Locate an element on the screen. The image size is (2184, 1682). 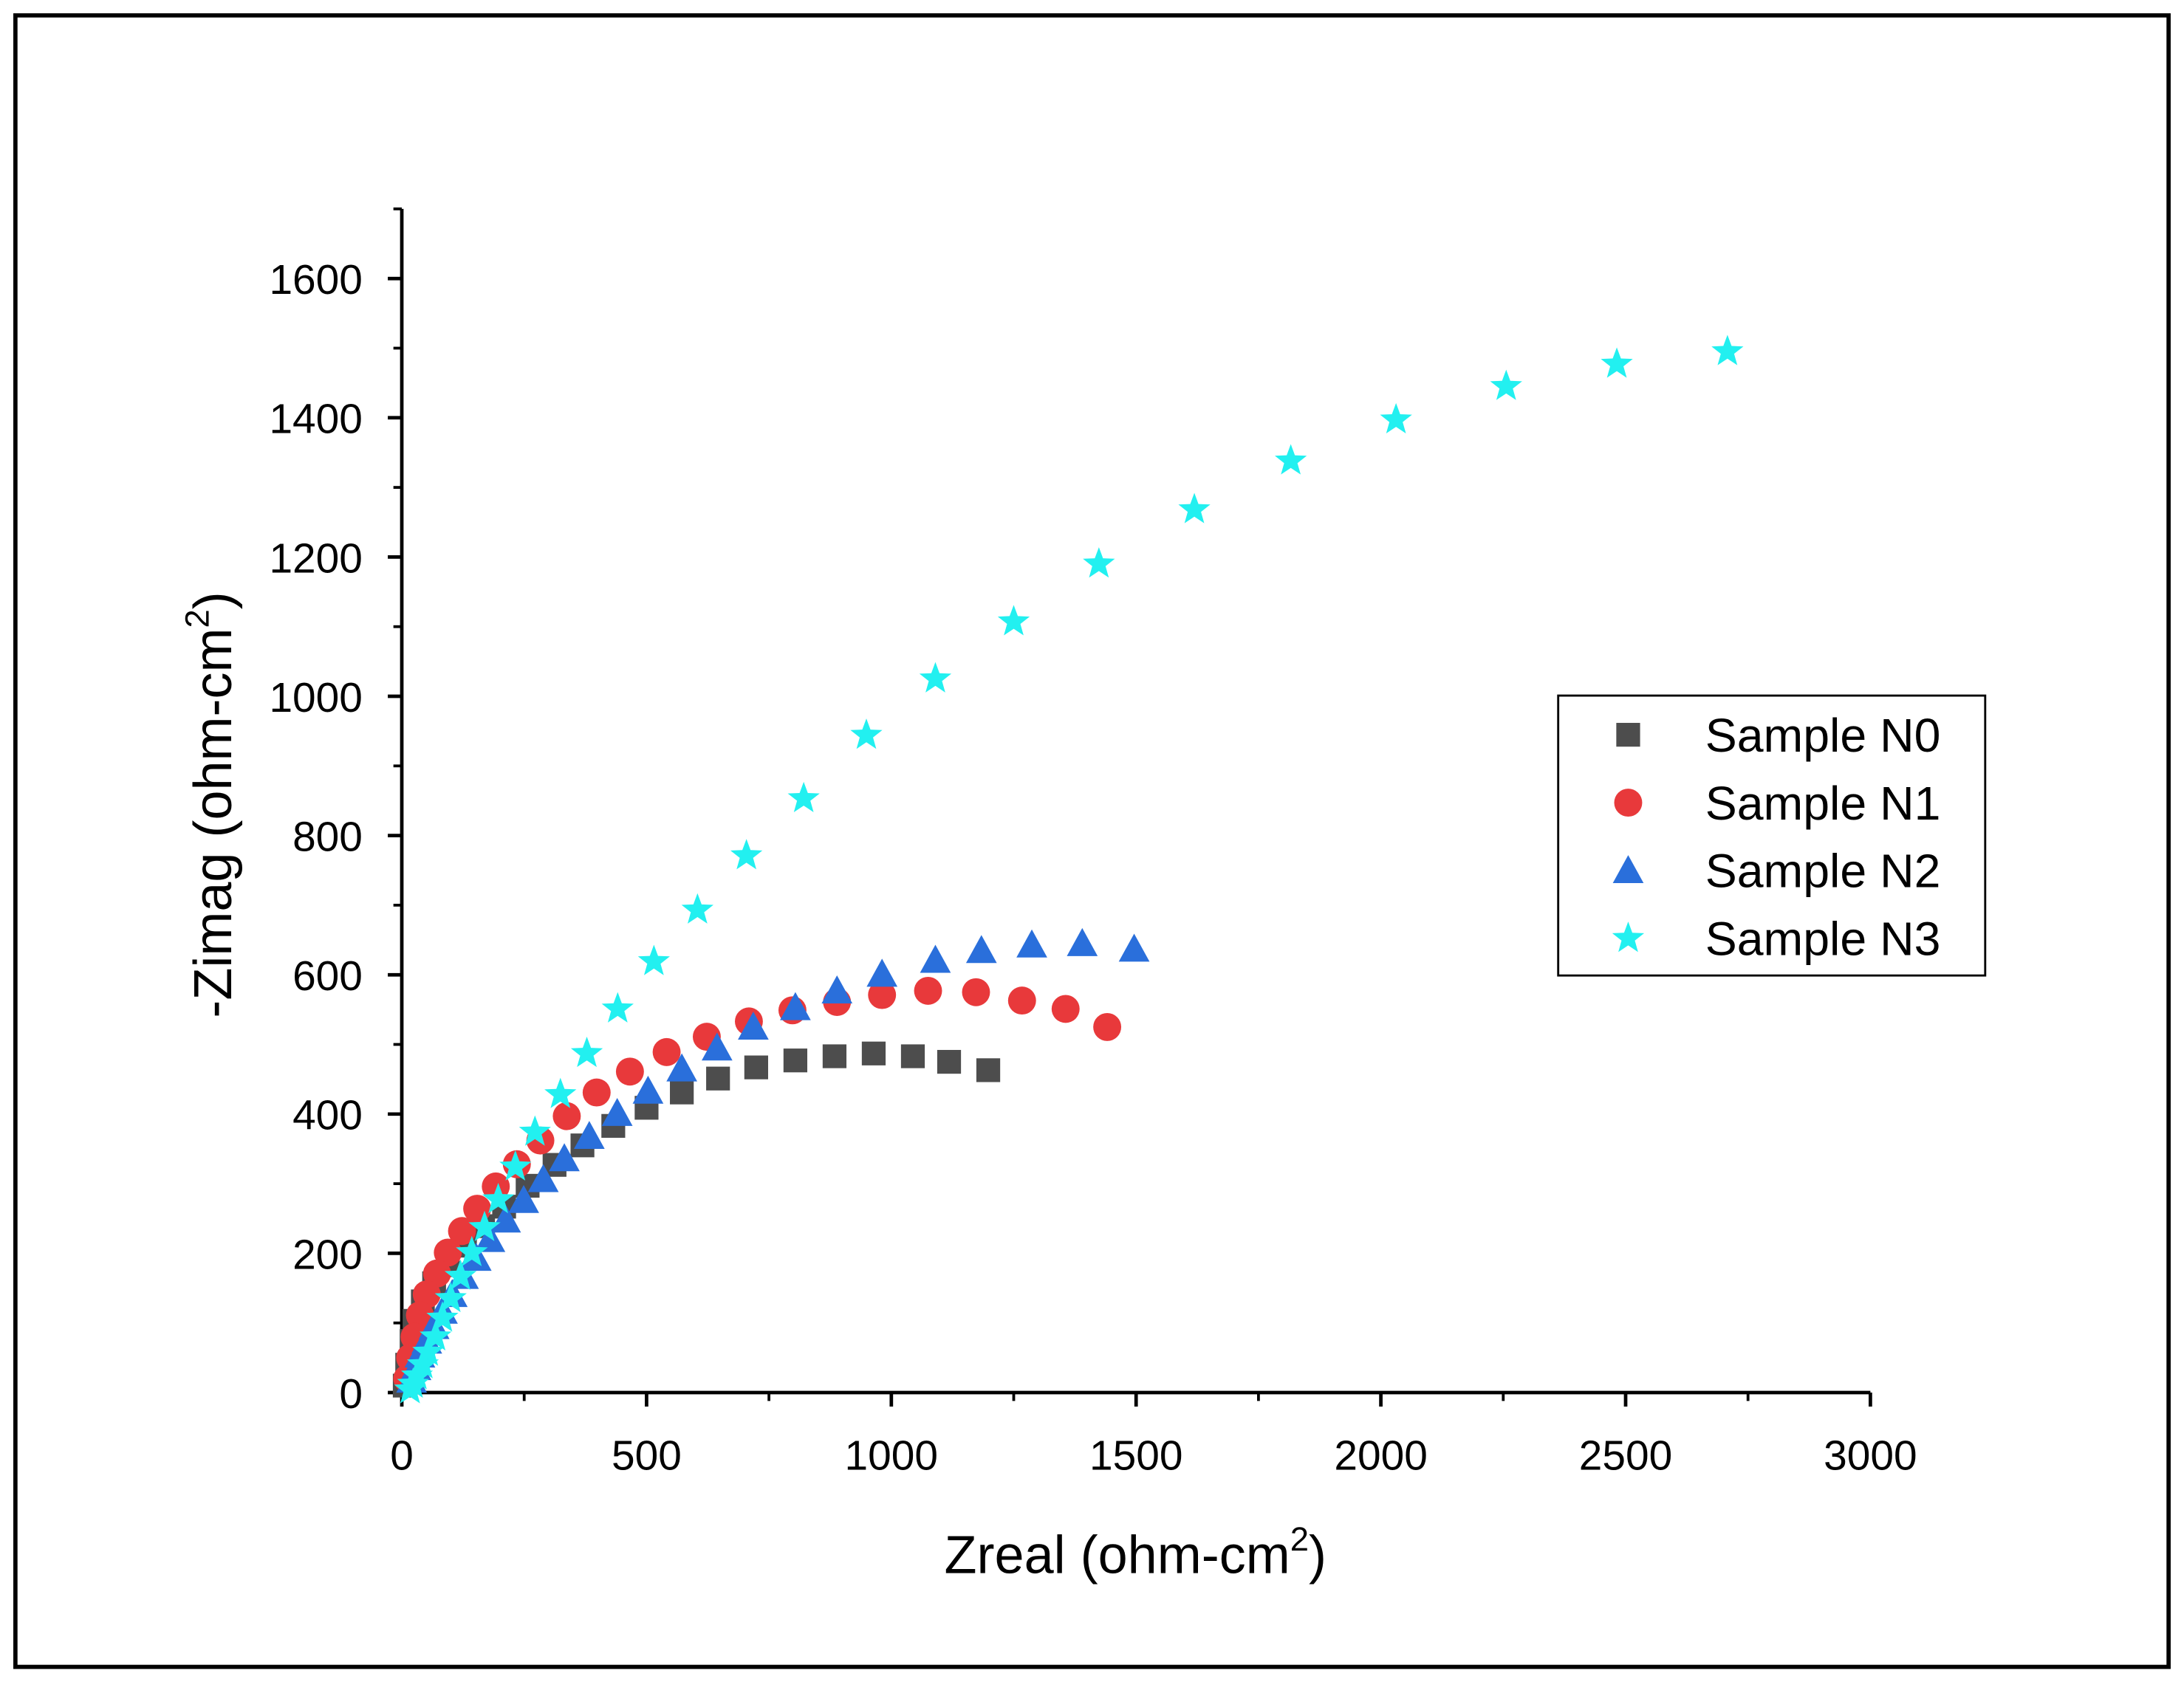
x-axis-label-text: Zreal (ohm-cm is located at coordinates (1117, 1555).